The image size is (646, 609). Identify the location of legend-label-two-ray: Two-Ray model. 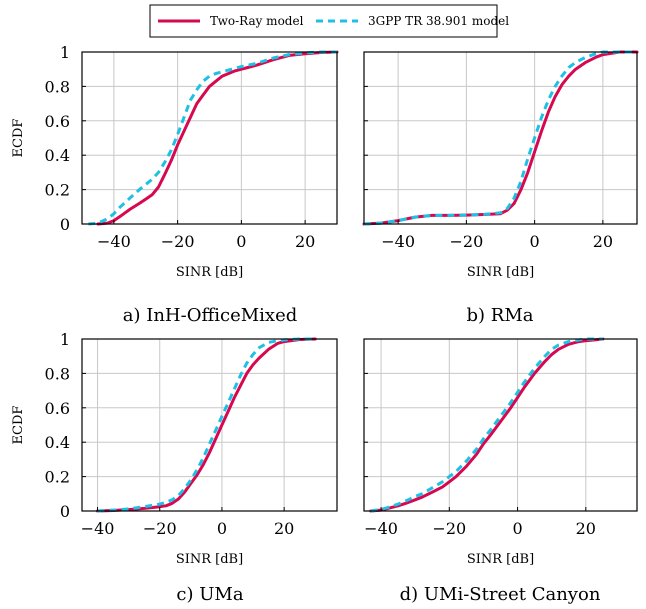
(257, 21).